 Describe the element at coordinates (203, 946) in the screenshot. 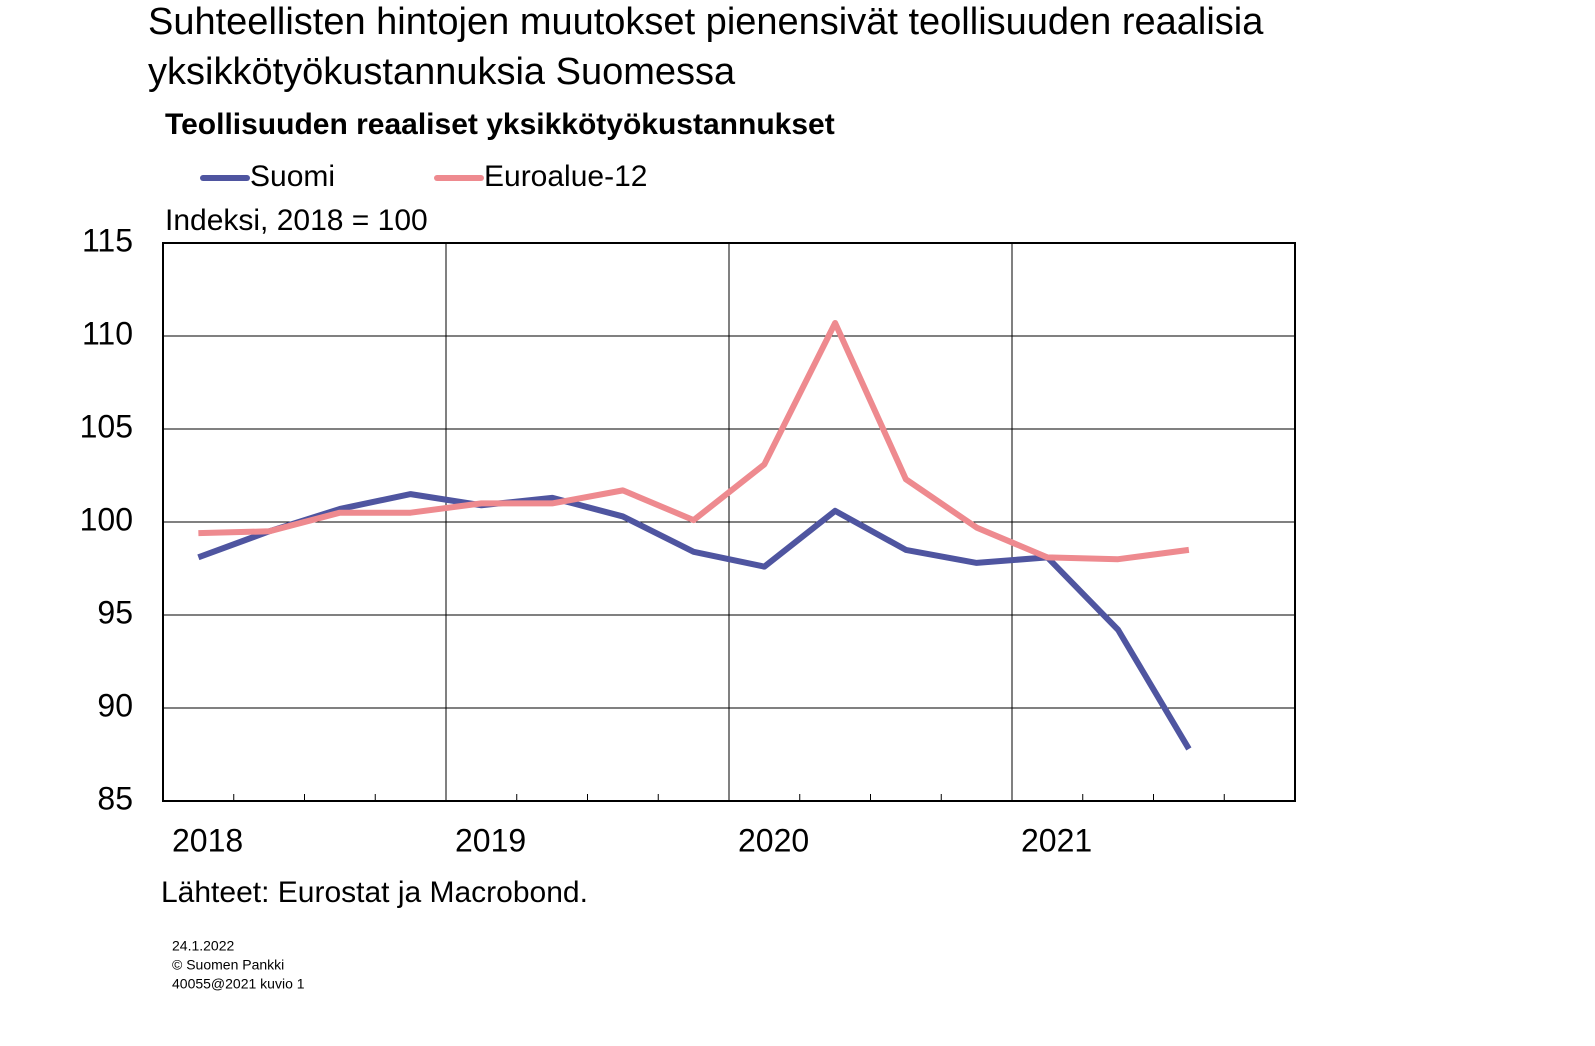

I see `footer: 24.1.2022` at that location.